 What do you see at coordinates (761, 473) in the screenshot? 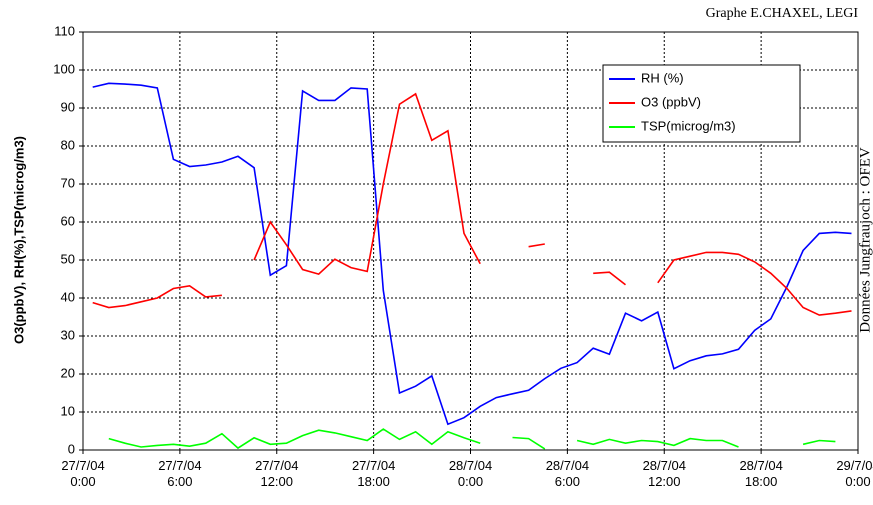
I see `x-tick-label: 28/7/04 18:00` at bounding box center [761, 473].